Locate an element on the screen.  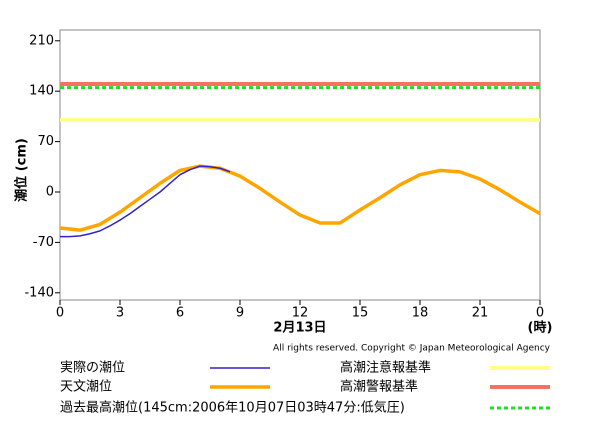
x-tick-label: 9 is located at coordinates (240, 313).